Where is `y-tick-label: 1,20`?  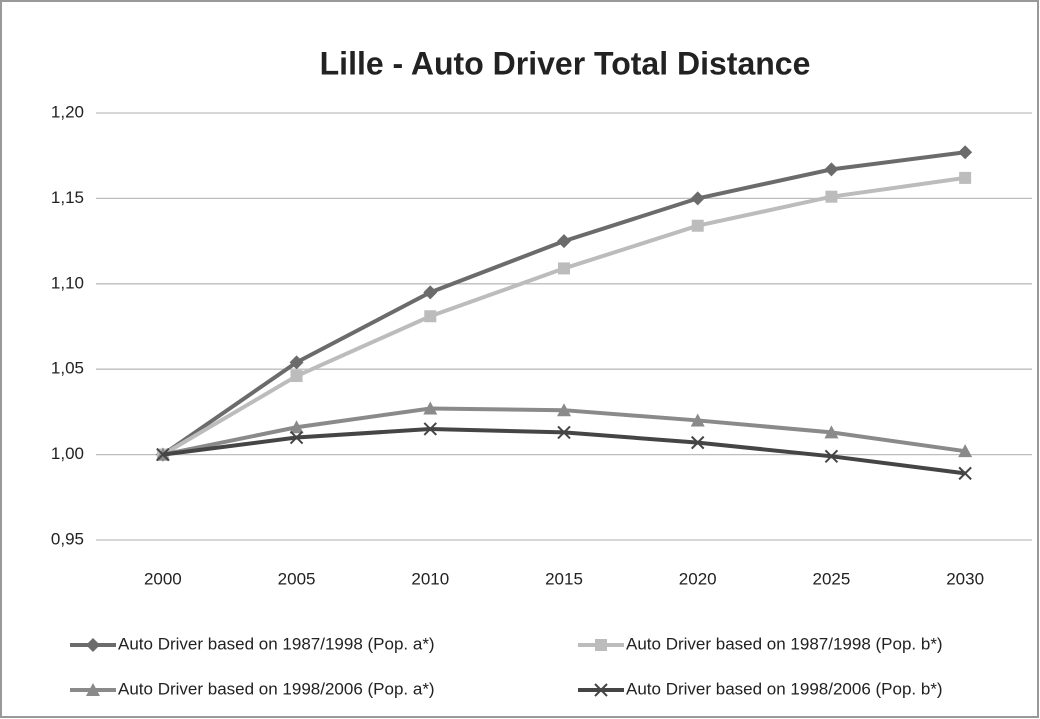 y-tick-label: 1,20 is located at coordinates (67, 111).